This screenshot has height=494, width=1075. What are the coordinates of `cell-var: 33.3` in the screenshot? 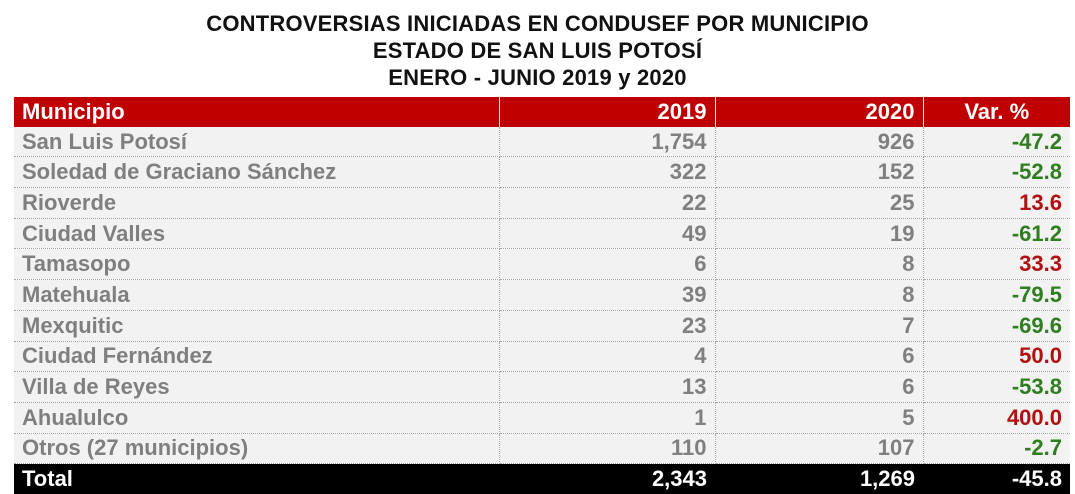 It's located at (996, 264).